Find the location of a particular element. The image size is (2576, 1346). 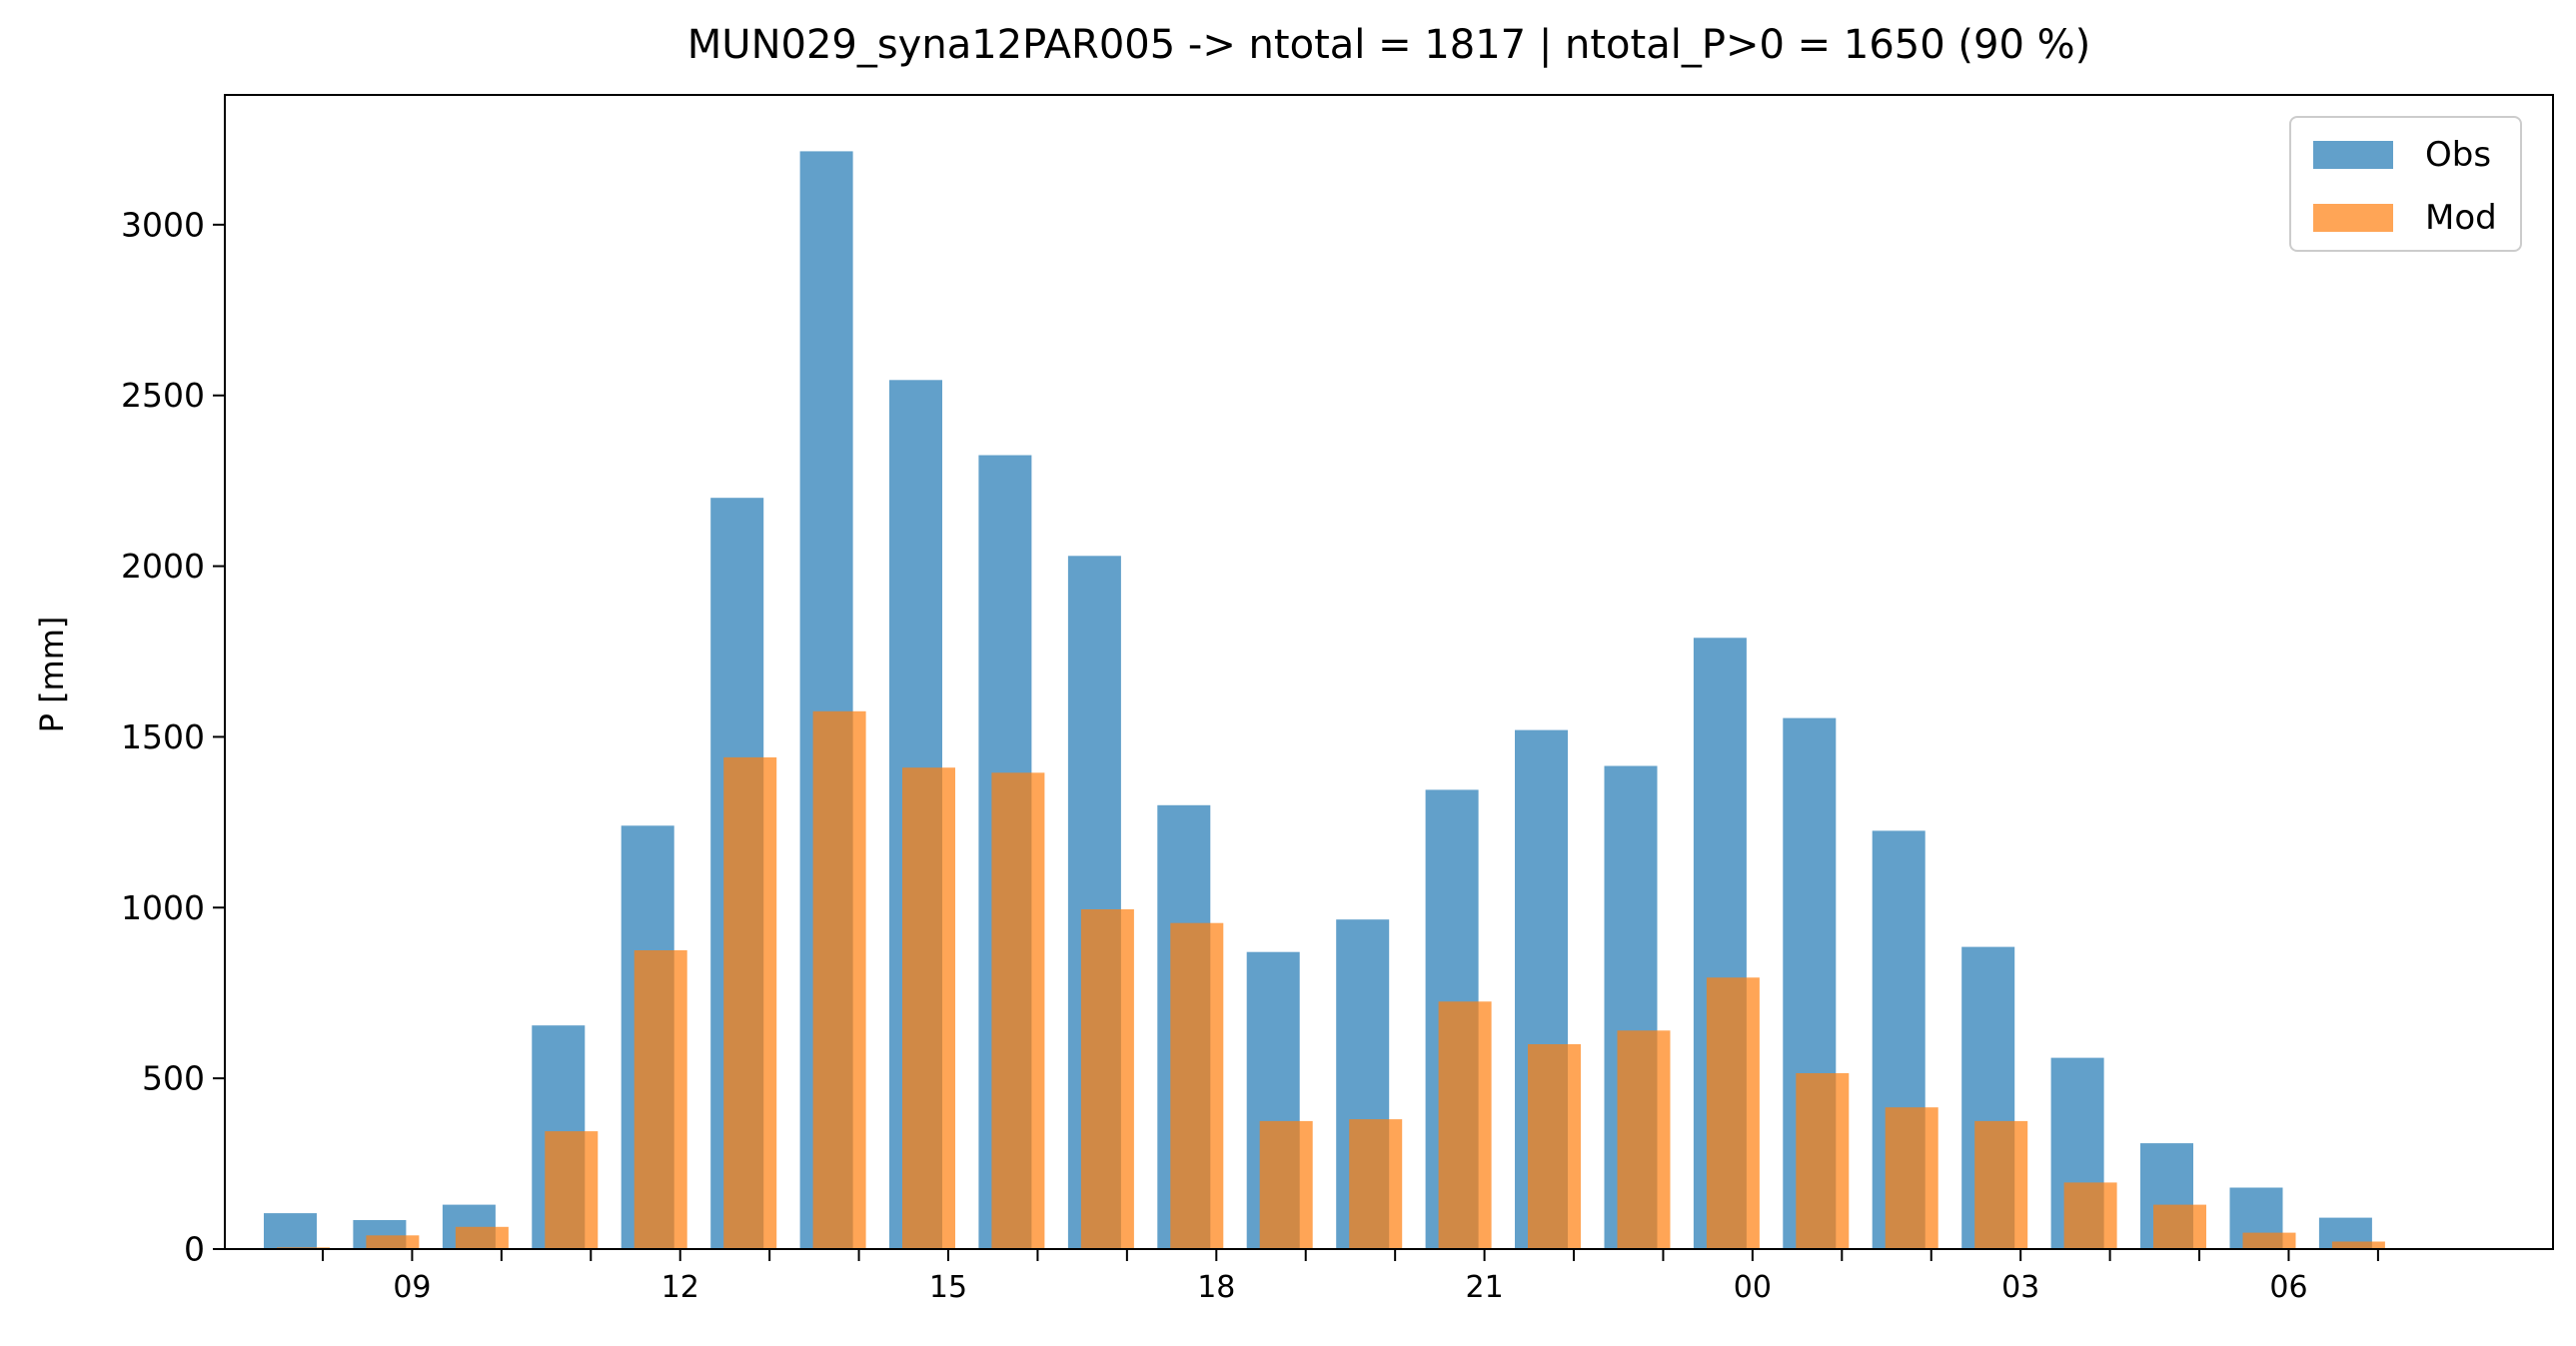

x-tick-label: 09 is located at coordinates (412, 1287).